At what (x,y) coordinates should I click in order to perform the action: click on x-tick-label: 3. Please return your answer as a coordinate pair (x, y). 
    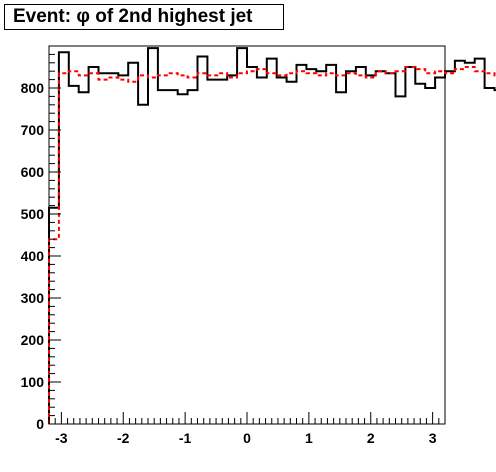
    Looking at the image, I should click on (433, 438).